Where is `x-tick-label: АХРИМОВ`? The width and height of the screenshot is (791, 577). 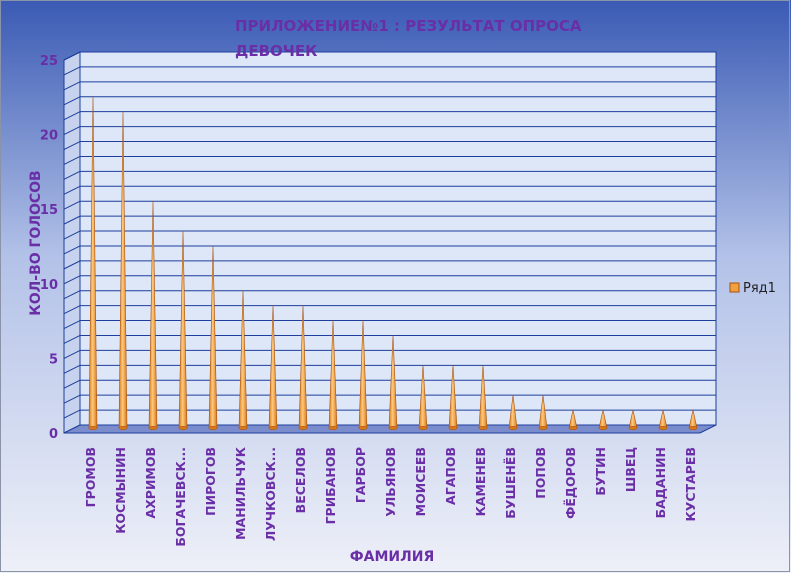
x-tick-label: АХРИМОВ is located at coordinates (150, 483).